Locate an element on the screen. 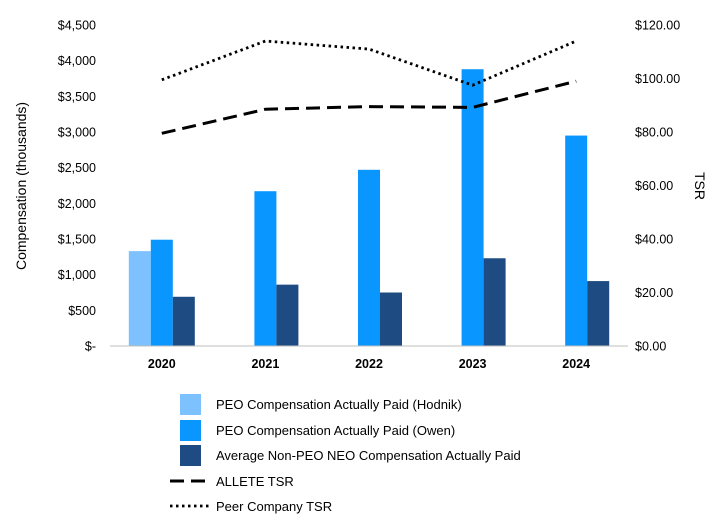 The height and width of the screenshot is (525, 716). tsr-lines is located at coordinates (369, 87).